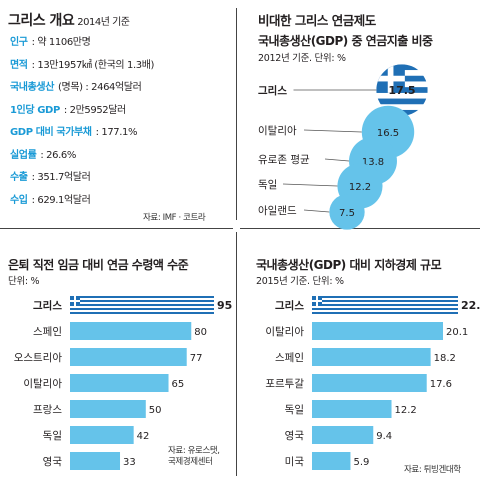 The height and width of the screenshot is (480, 480). I want to click on divider-vertical-bottom, so click(236, 354).